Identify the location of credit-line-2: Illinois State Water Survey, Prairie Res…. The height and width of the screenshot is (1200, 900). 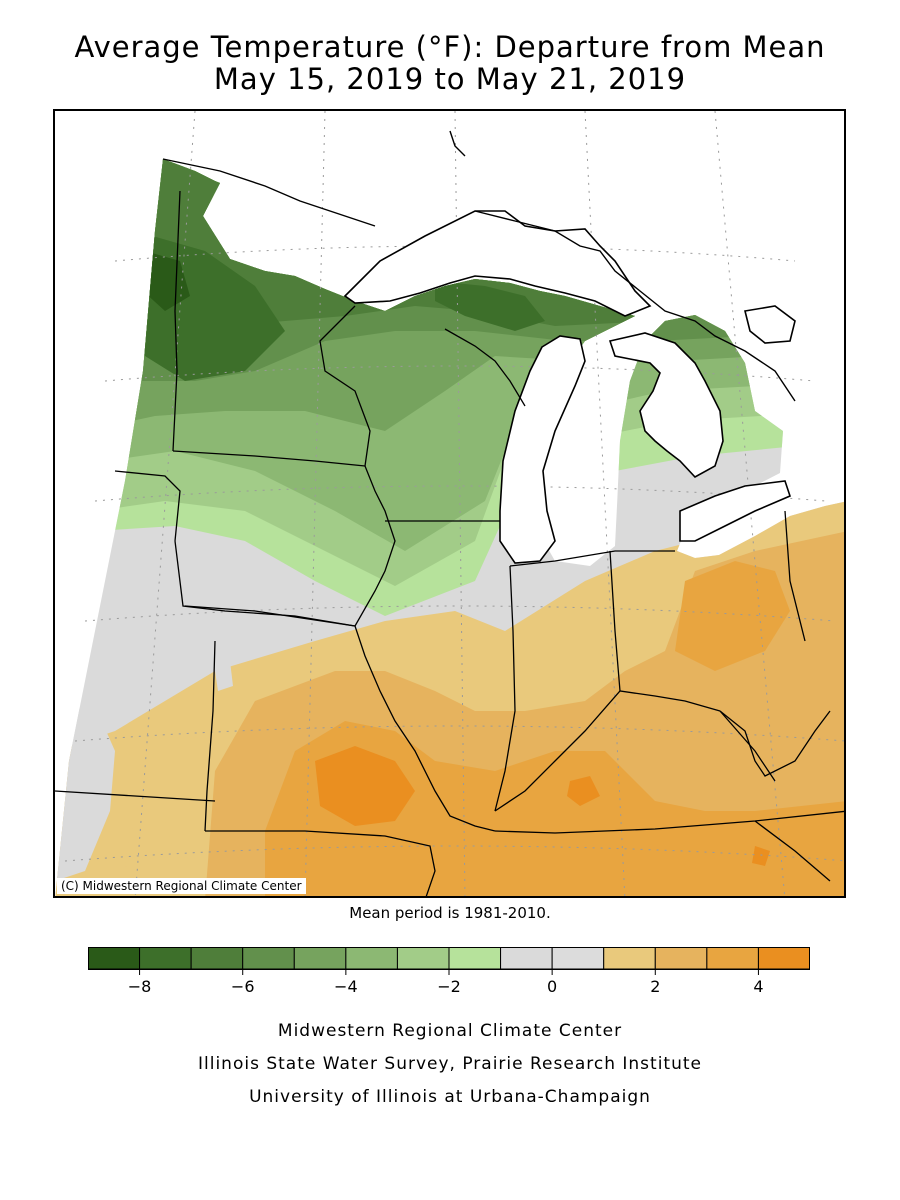
(450, 1064).